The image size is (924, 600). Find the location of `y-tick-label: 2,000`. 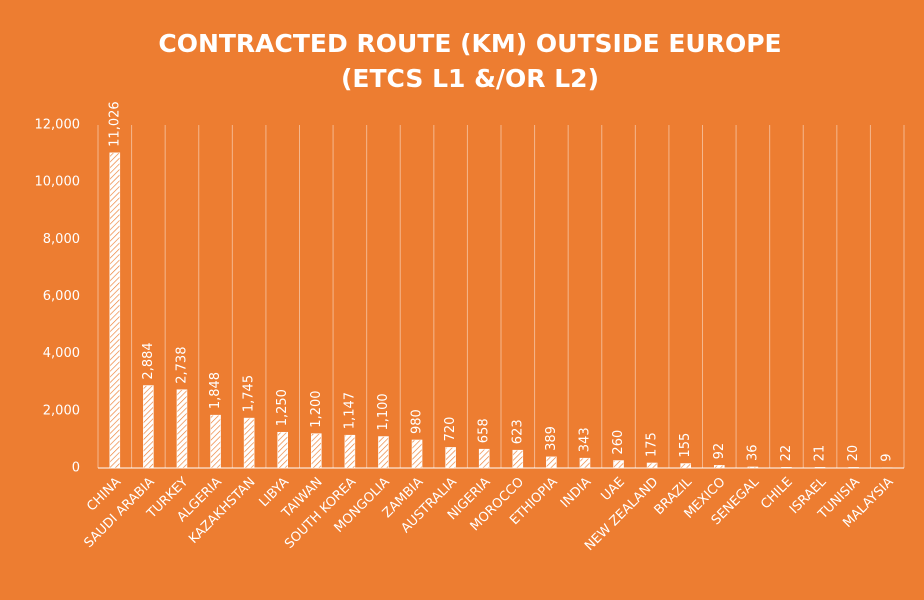

y-tick-label: 2,000 is located at coordinates (61, 410).